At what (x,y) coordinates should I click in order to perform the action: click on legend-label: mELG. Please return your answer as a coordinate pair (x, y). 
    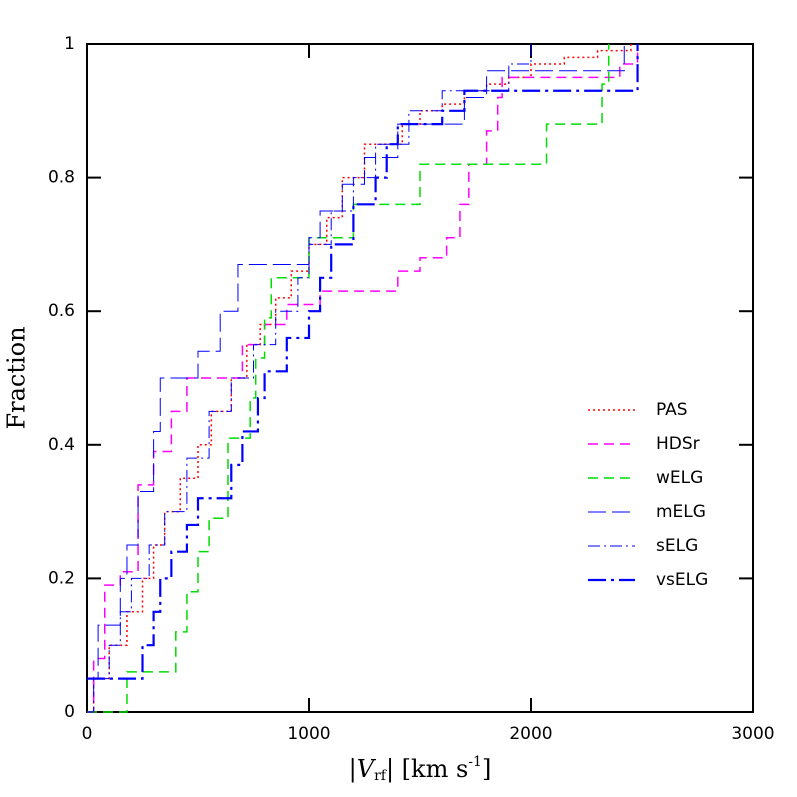
    Looking at the image, I should click on (681, 512).